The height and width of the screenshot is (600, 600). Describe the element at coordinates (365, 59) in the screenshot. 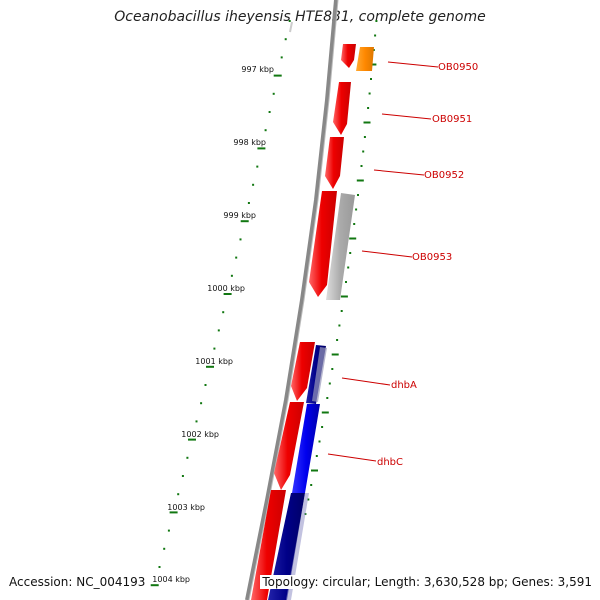

I see `gene-ob0950-reverse` at that location.